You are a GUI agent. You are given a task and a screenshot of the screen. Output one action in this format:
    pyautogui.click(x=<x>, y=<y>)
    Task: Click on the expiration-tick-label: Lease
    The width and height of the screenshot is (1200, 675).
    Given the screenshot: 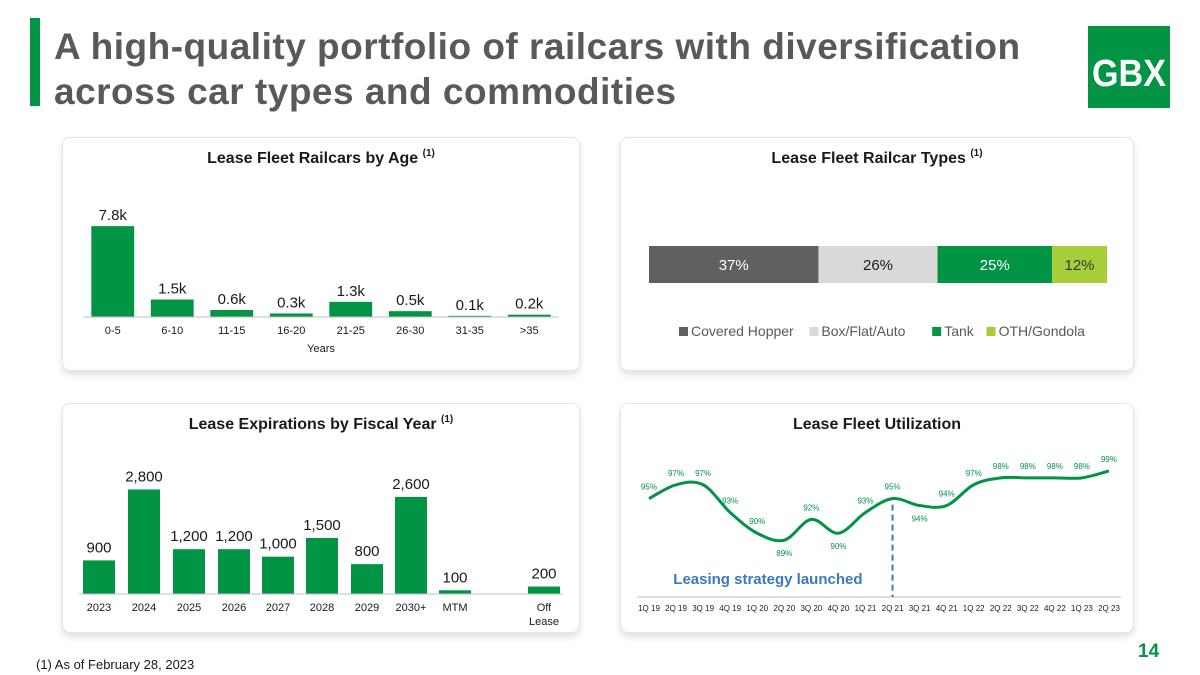 What is the action you would take?
    pyautogui.click(x=544, y=622)
    